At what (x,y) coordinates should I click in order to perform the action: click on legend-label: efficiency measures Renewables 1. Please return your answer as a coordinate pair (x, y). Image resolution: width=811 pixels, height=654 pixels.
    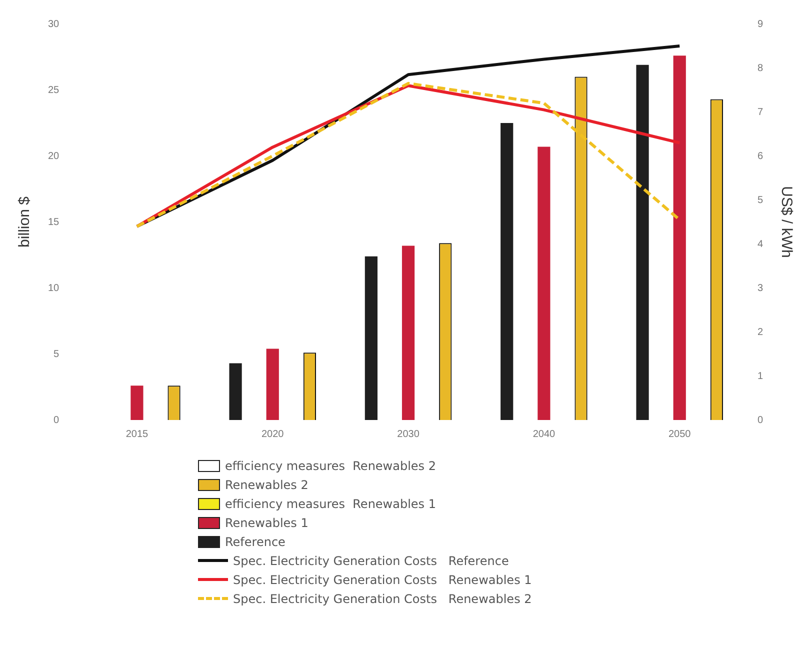
    Looking at the image, I should click on (330, 503).